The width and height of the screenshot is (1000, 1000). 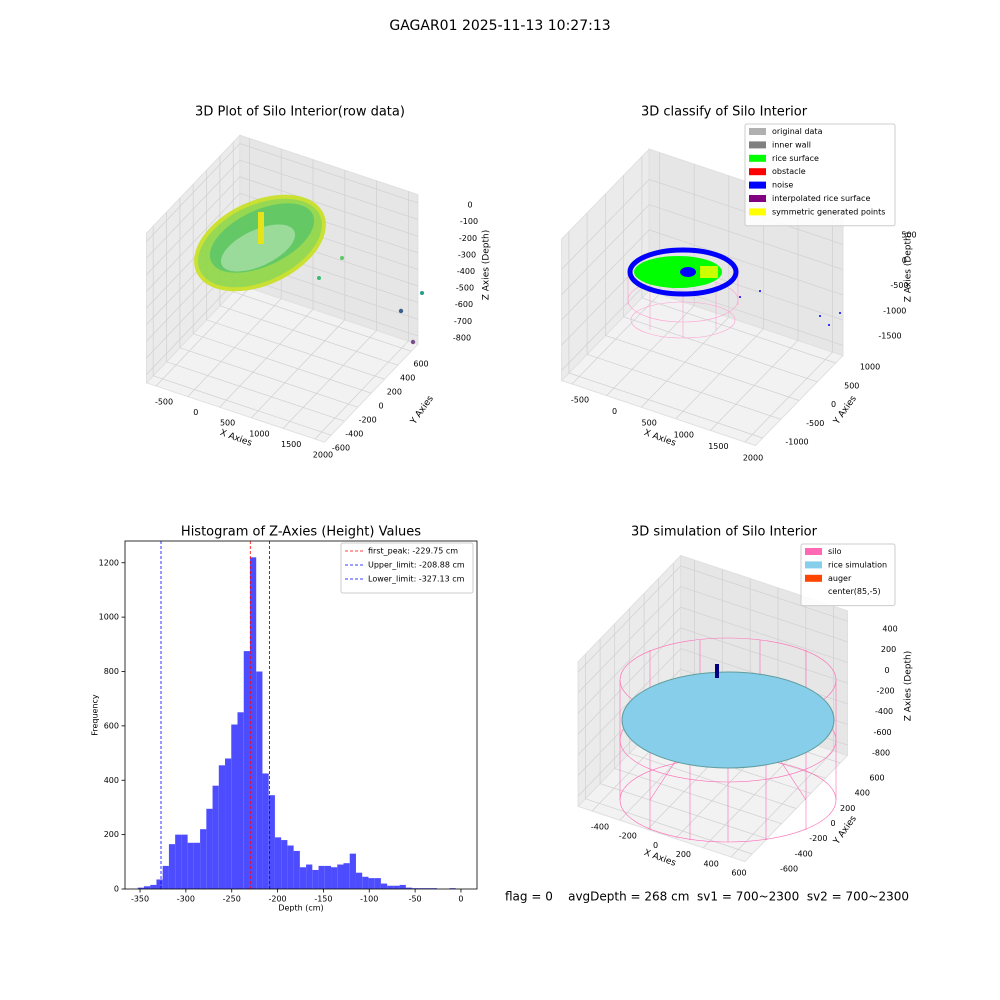 I want to click on x-tick-label: 600, so click(x=738, y=873).